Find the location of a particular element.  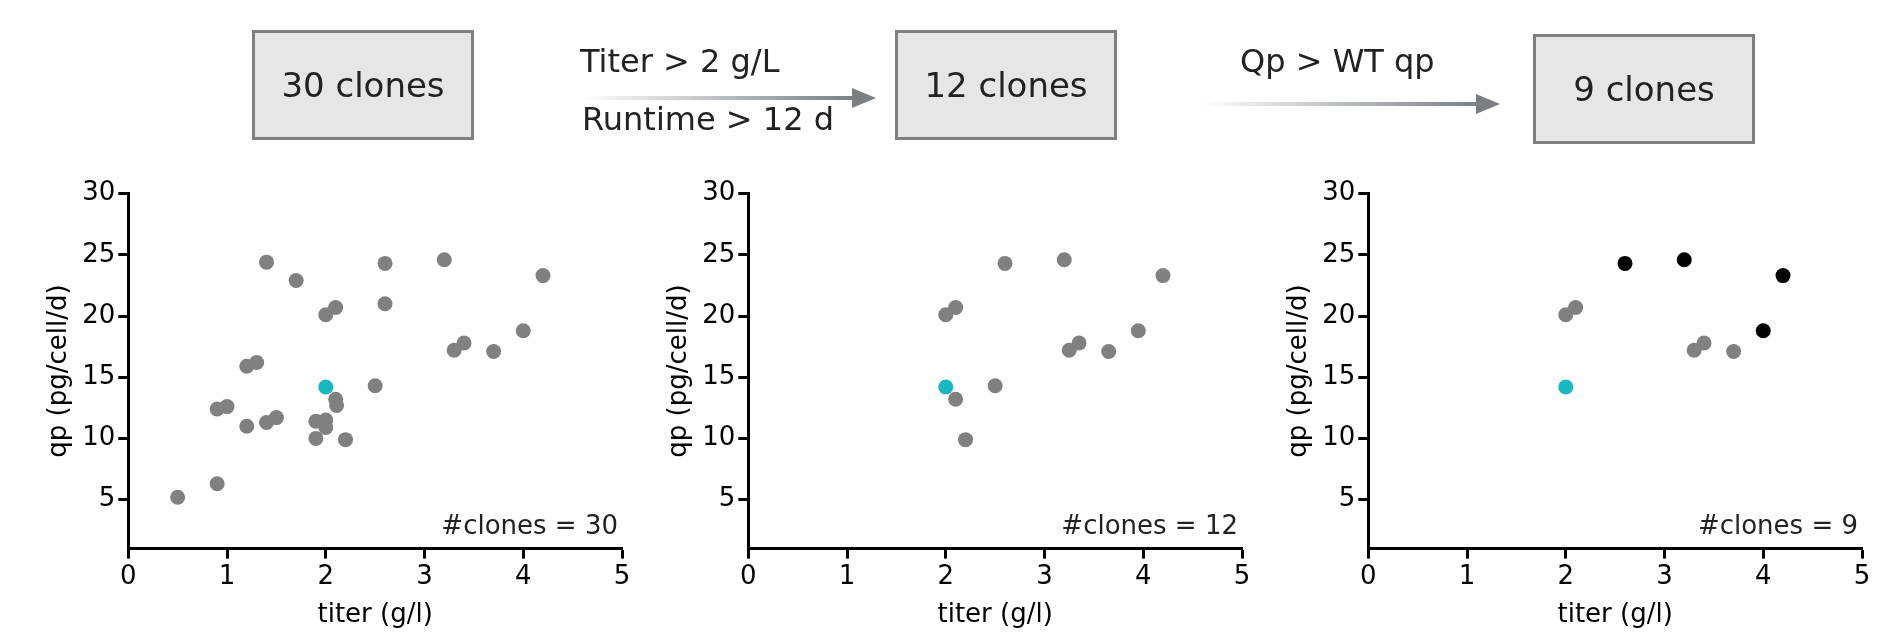

box: 30 clones is located at coordinates (363, 85).